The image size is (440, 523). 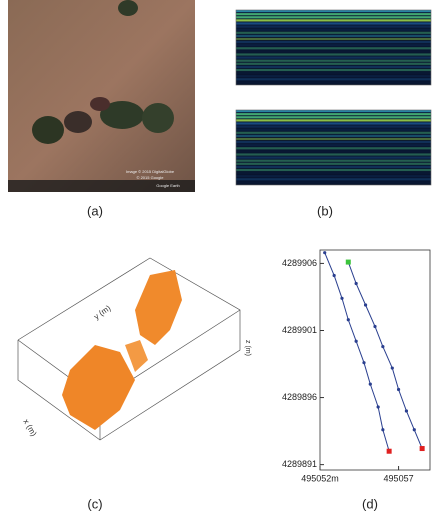 I want to click on x-tick-label: 495052m, so click(x=320, y=478).